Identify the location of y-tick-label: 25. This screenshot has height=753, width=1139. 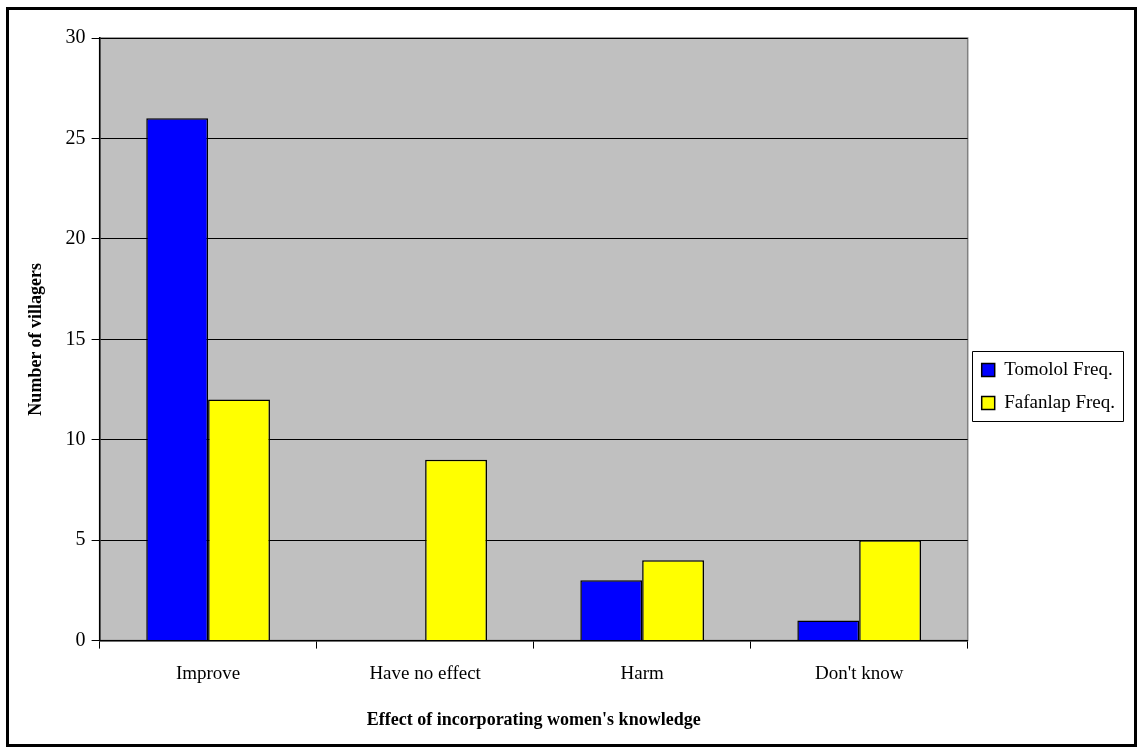
(75, 136).